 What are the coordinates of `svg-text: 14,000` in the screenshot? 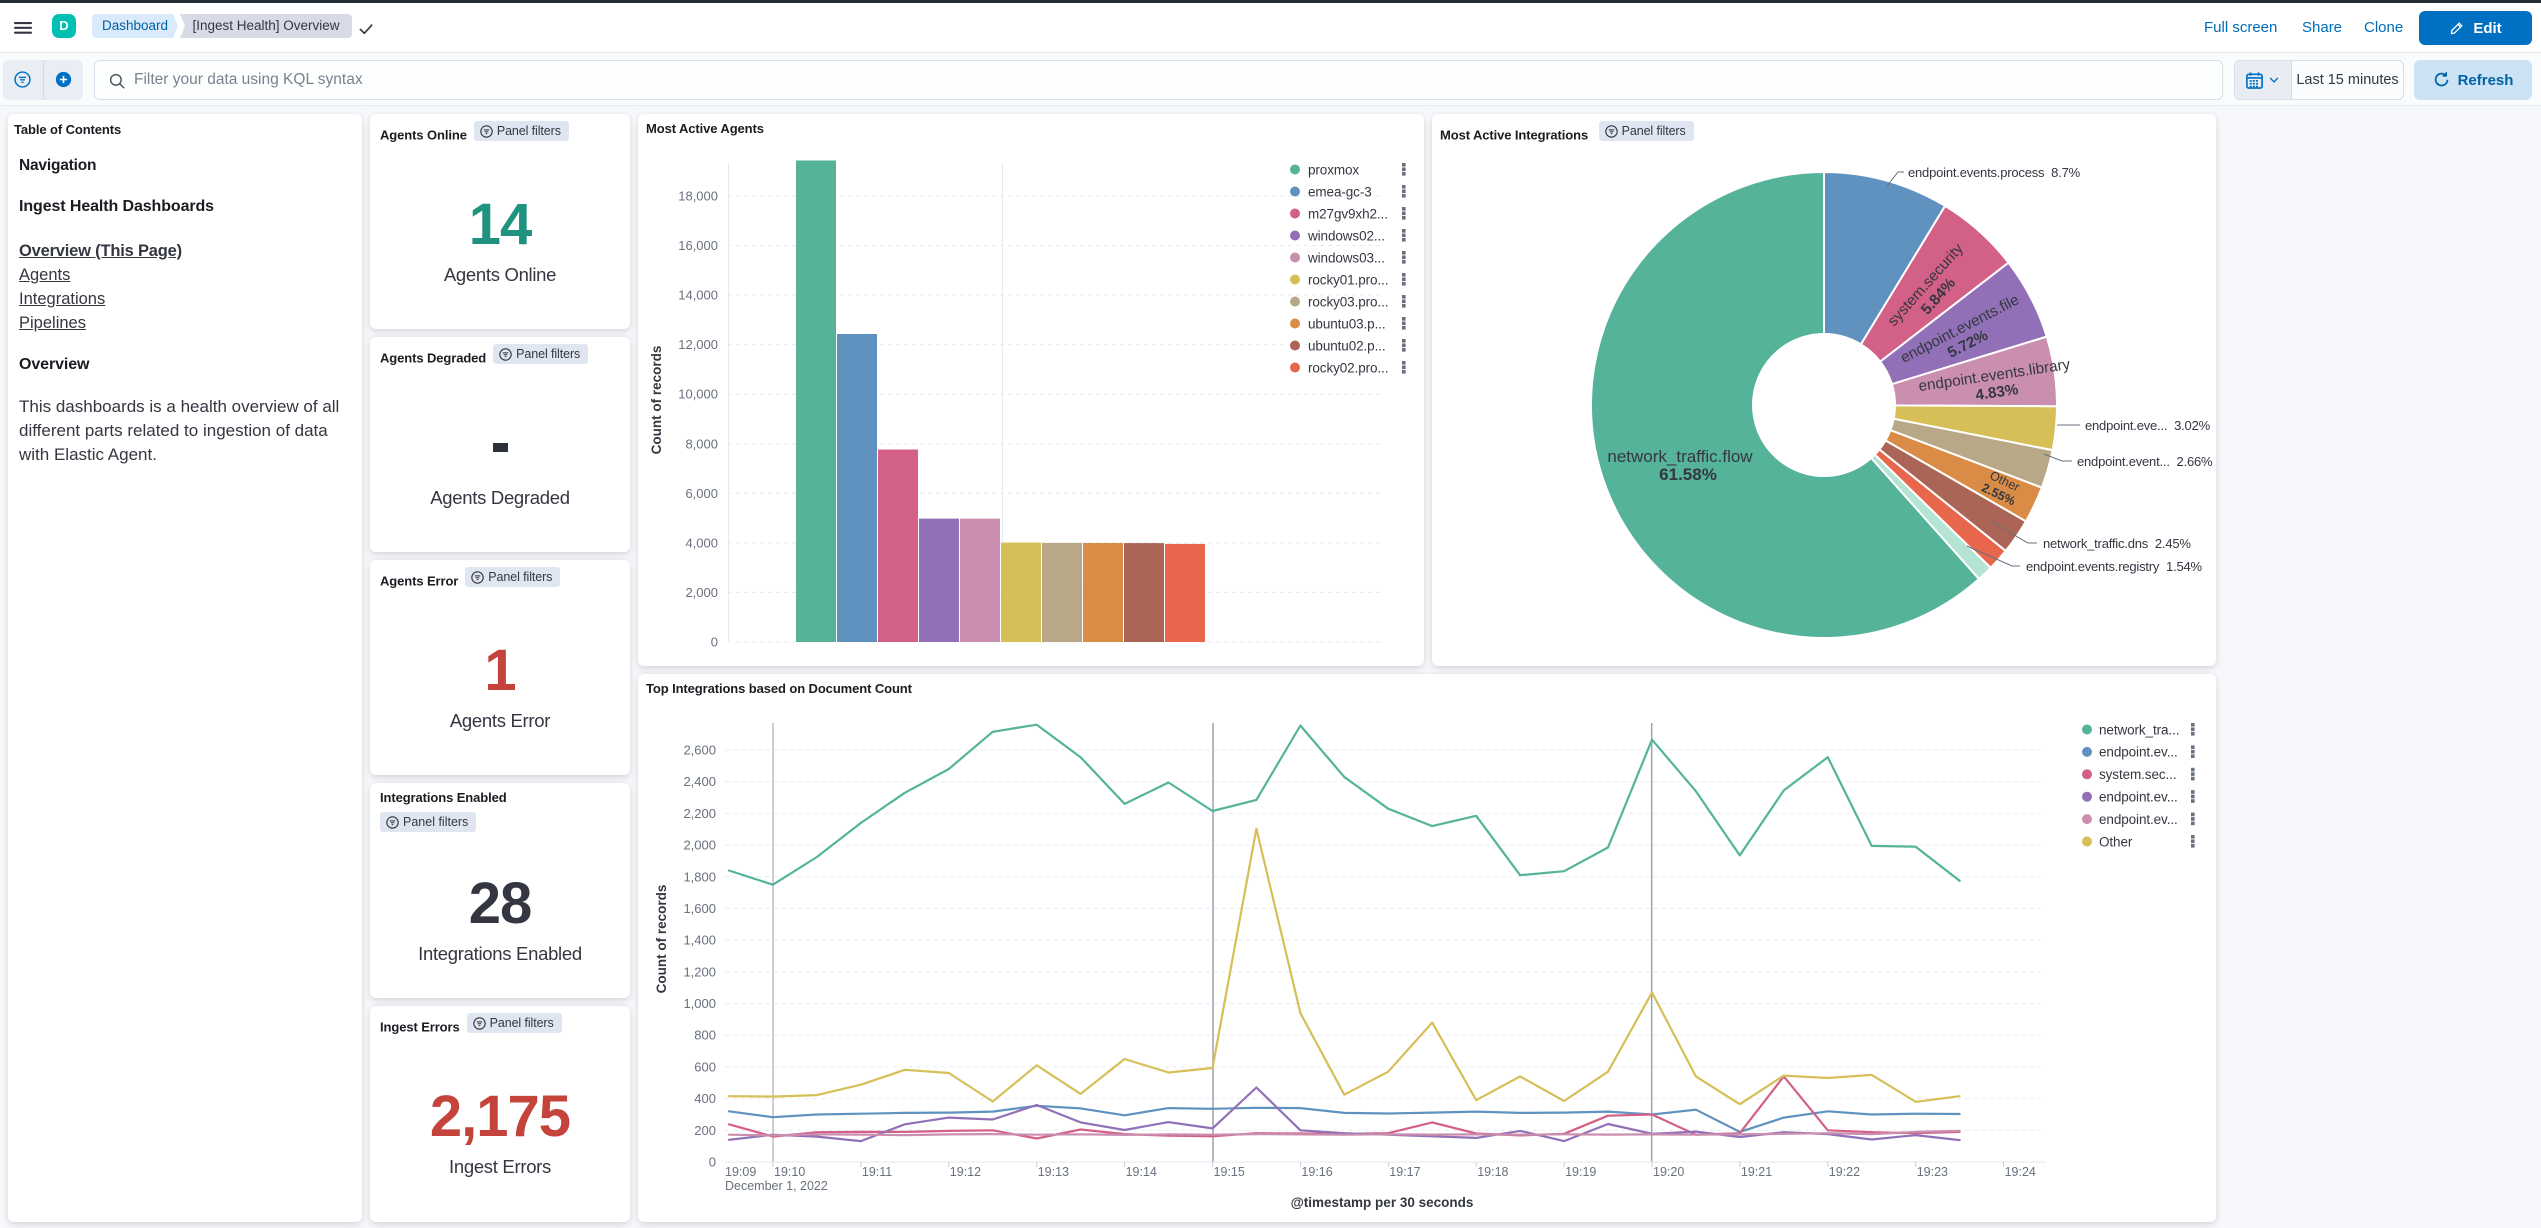 It's located at (698, 295).